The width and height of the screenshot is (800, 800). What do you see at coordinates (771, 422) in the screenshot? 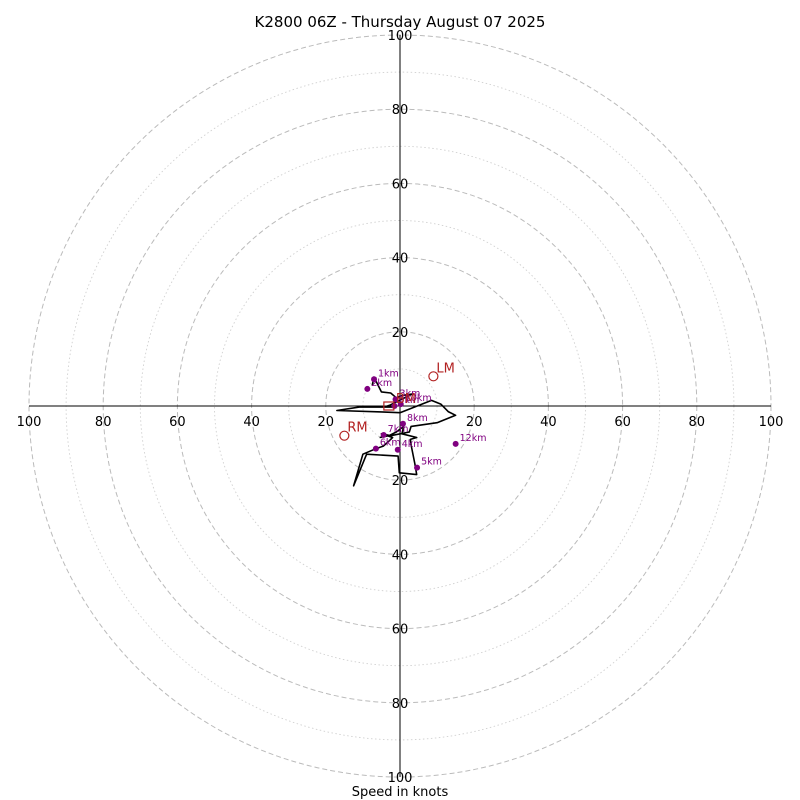
I see `tick-label-right: 100` at bounding box center [771, 422].